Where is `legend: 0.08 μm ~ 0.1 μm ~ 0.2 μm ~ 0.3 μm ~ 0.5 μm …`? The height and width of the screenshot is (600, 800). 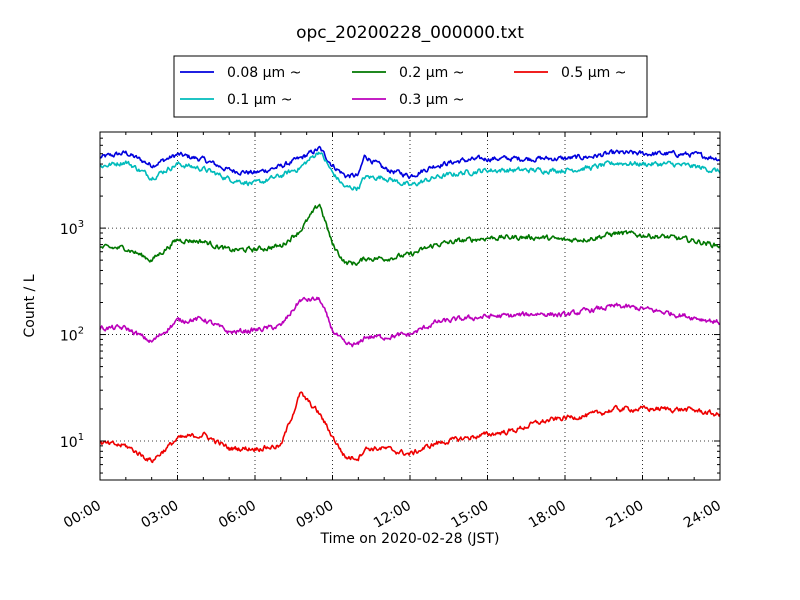 legend: 0.08 μm ~ 0.1 μm ~ 0.2 μm ~ 0.3 μm ~ 0.5 μm … is located at coordinates (410, 86).